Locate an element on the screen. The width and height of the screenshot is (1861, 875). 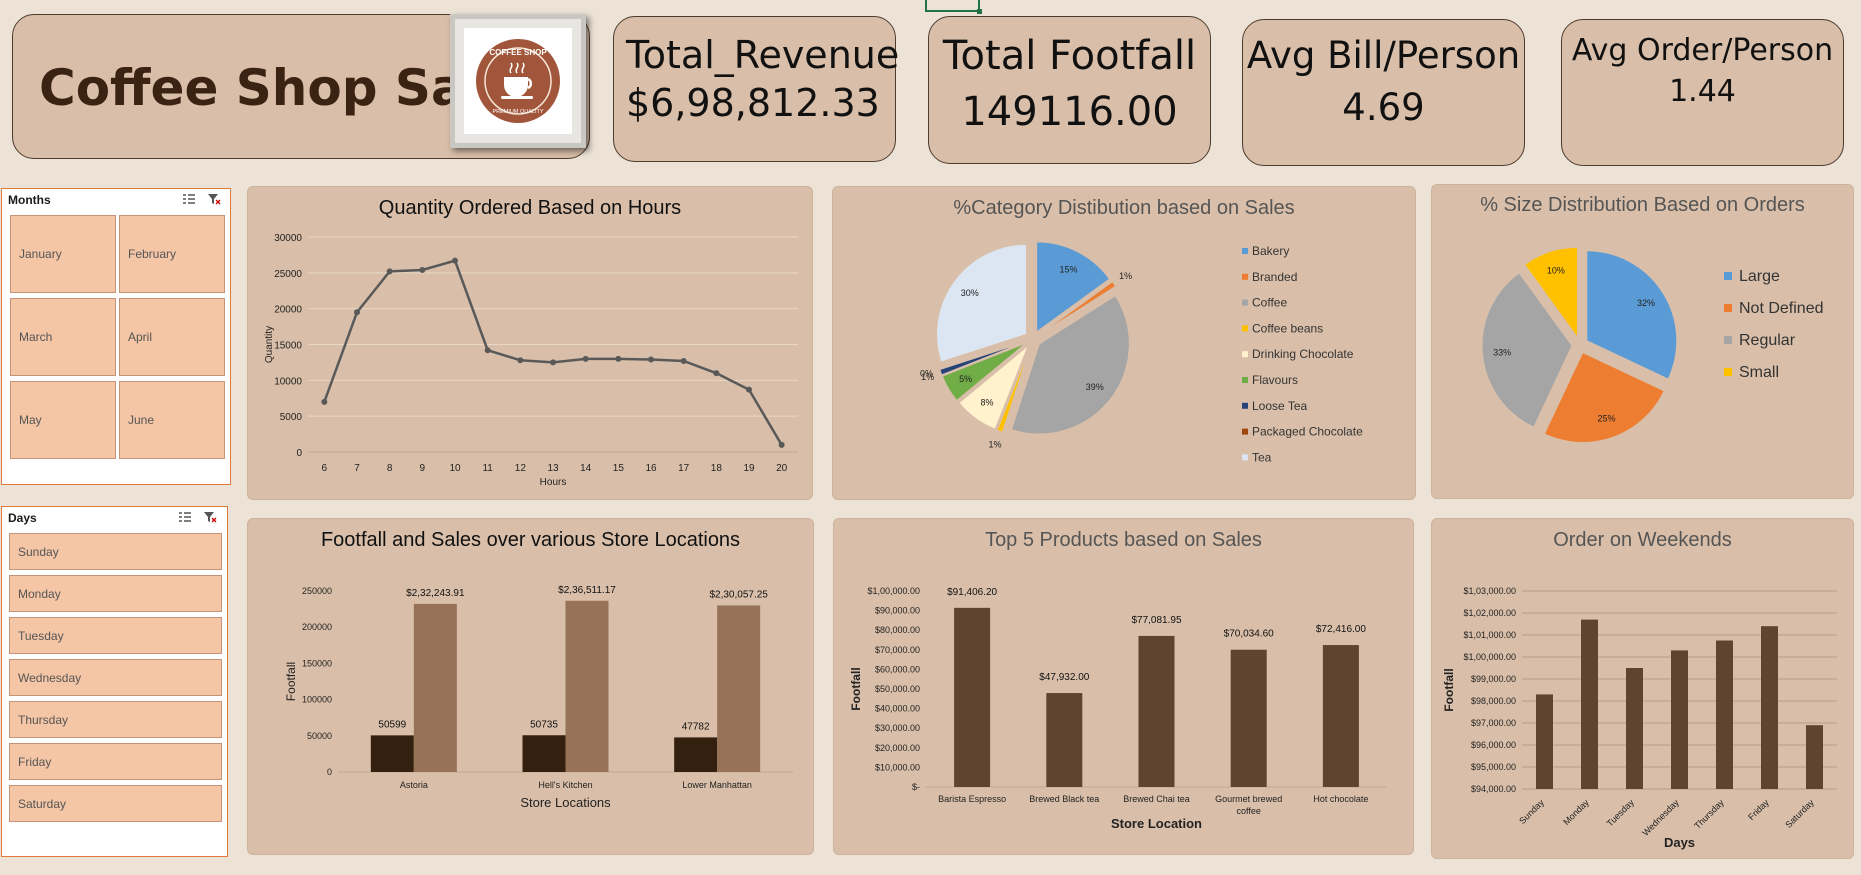
pie-data-label: 39% is located at coordinates (1095, 387).